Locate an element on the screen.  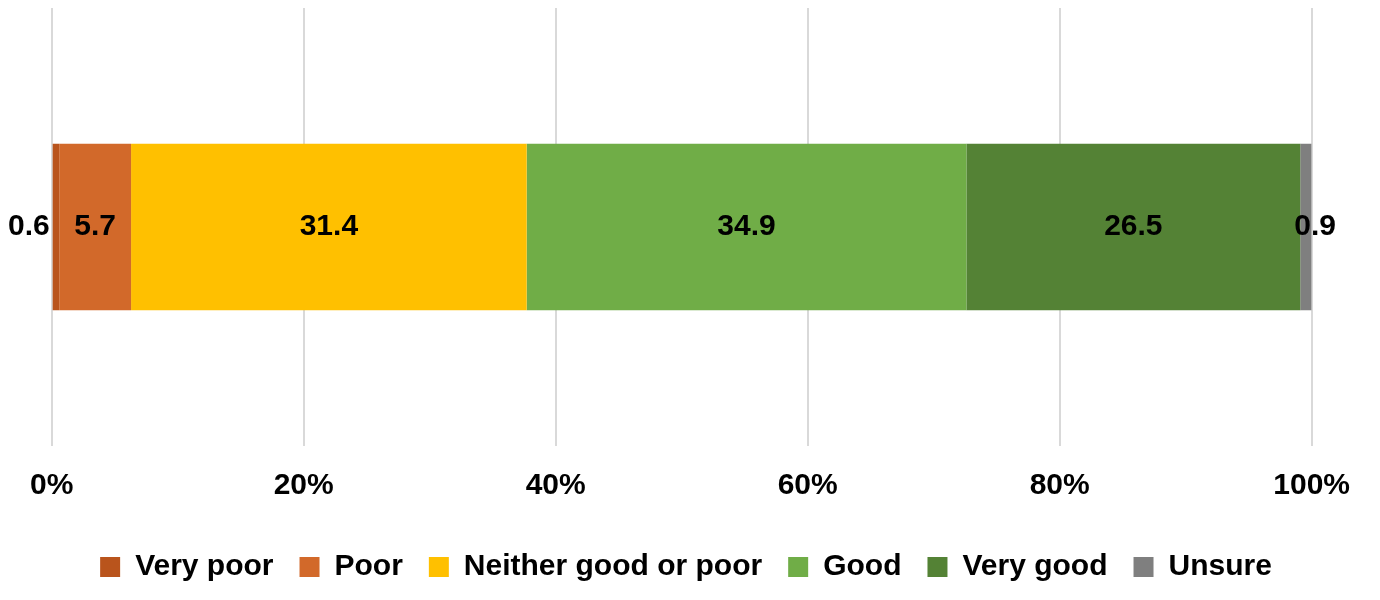
x-tick-label: 100% is located at coordinates (1311, 484).